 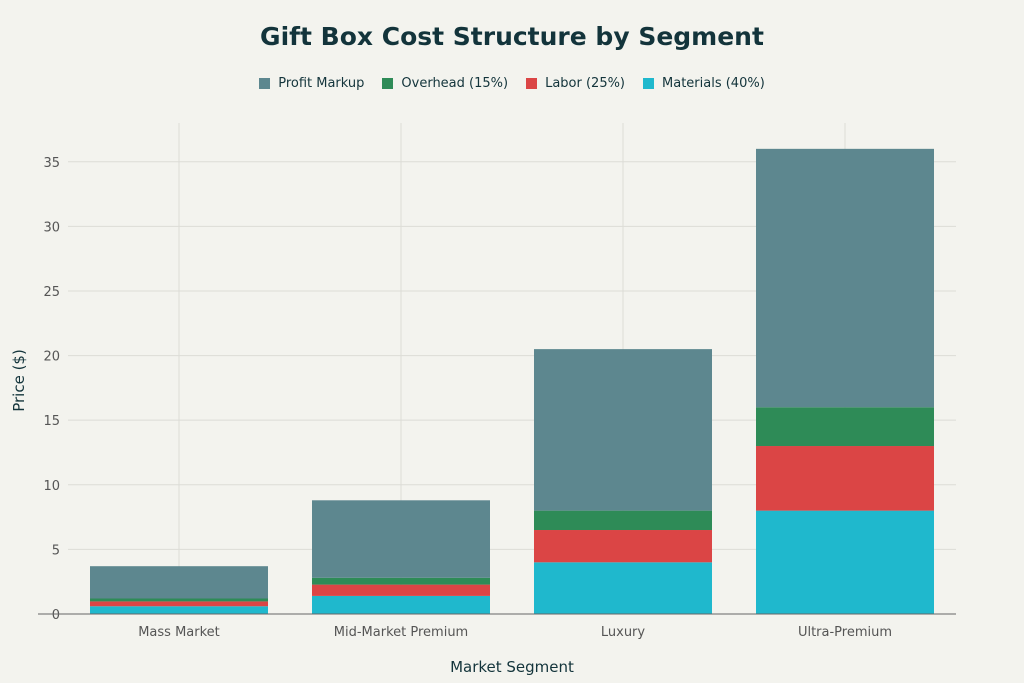 What do you see at coordinates (51, 486) in the screenshot?
I see `y-tick-label: 10` at bounding box center [51, 486].